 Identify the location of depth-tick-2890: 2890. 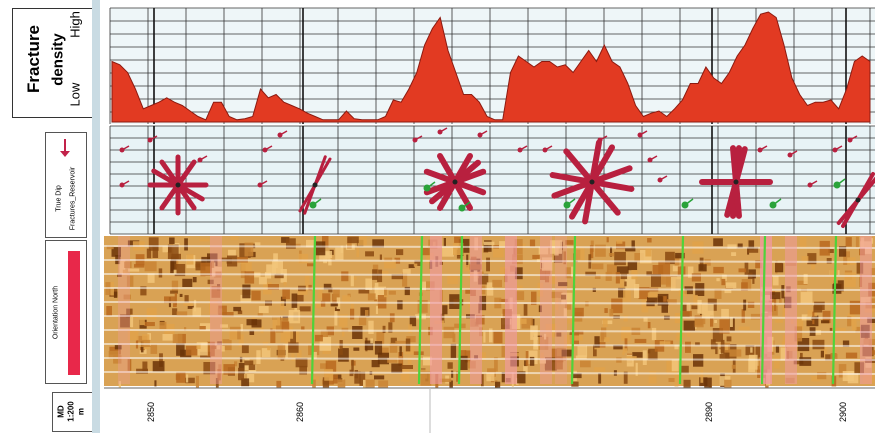
(709, 412).